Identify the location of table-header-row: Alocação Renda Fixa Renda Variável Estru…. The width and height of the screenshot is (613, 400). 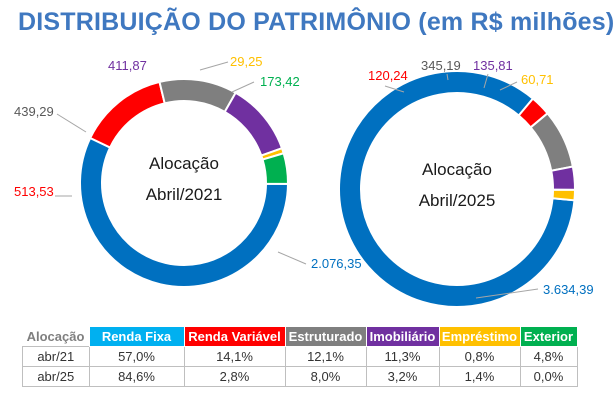
(300, 336).